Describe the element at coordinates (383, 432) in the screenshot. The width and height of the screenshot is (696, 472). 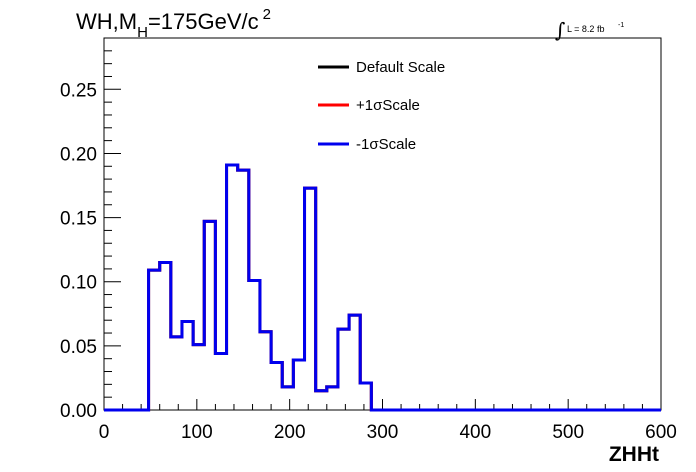
I see `x-tick-label: 300` at that location.